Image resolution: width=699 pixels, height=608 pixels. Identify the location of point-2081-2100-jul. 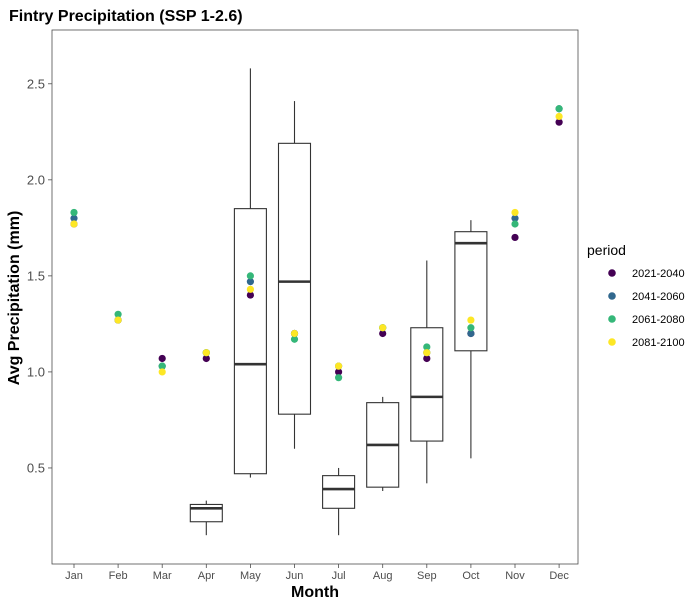
(339, 366).